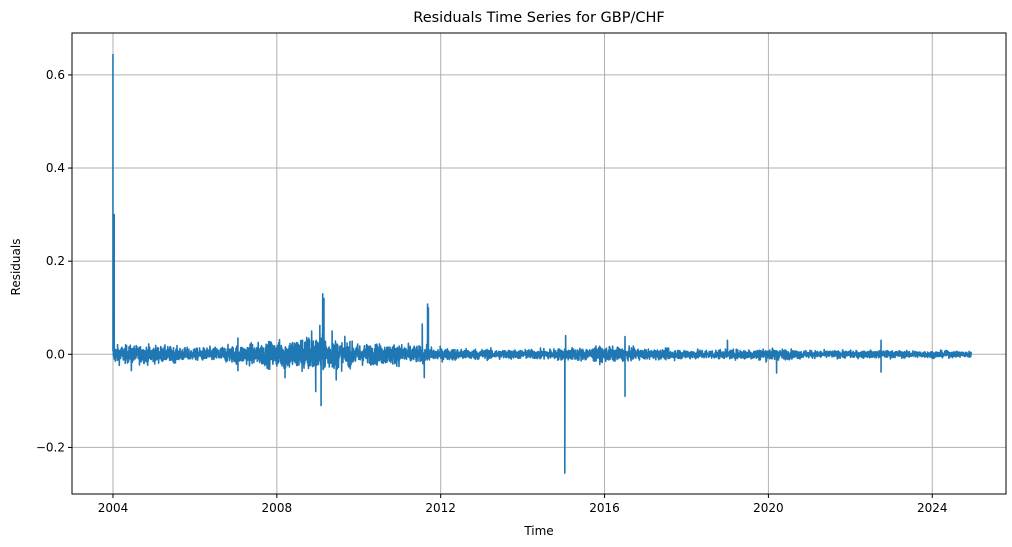 This screenshot has height=547, width=1012. I want to click on x-axis-label: Time, so click(538, 531).